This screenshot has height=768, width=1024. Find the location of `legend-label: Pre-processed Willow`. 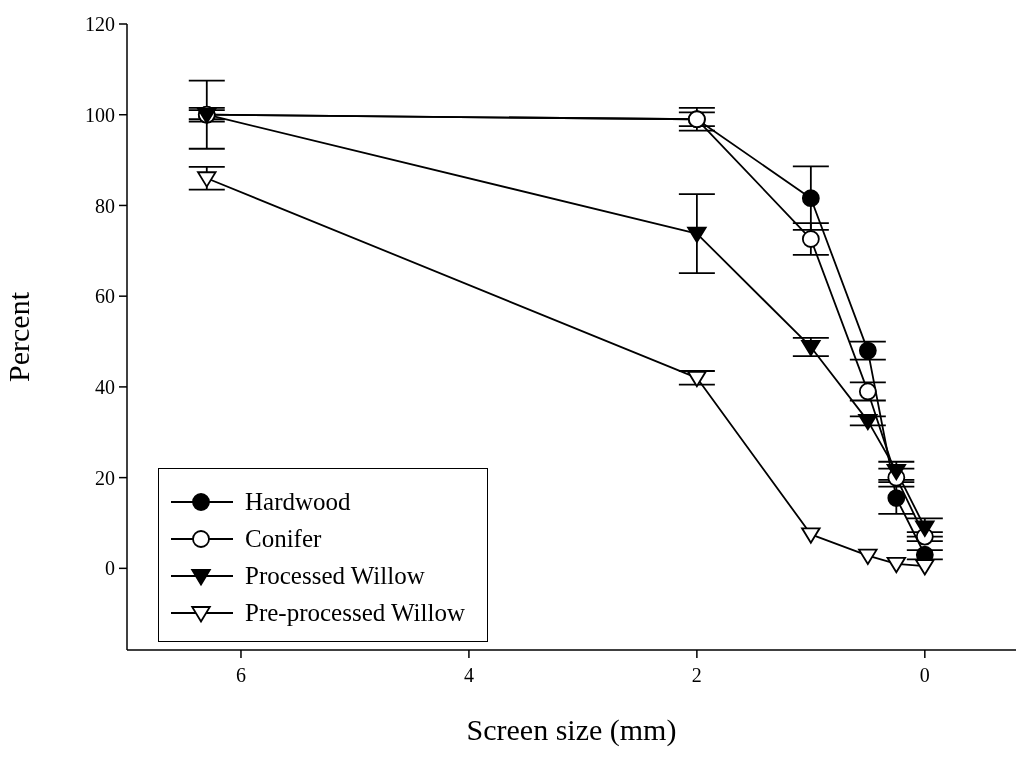

legend-label: Pre-processed Willow is located at coordinates (355, 612).